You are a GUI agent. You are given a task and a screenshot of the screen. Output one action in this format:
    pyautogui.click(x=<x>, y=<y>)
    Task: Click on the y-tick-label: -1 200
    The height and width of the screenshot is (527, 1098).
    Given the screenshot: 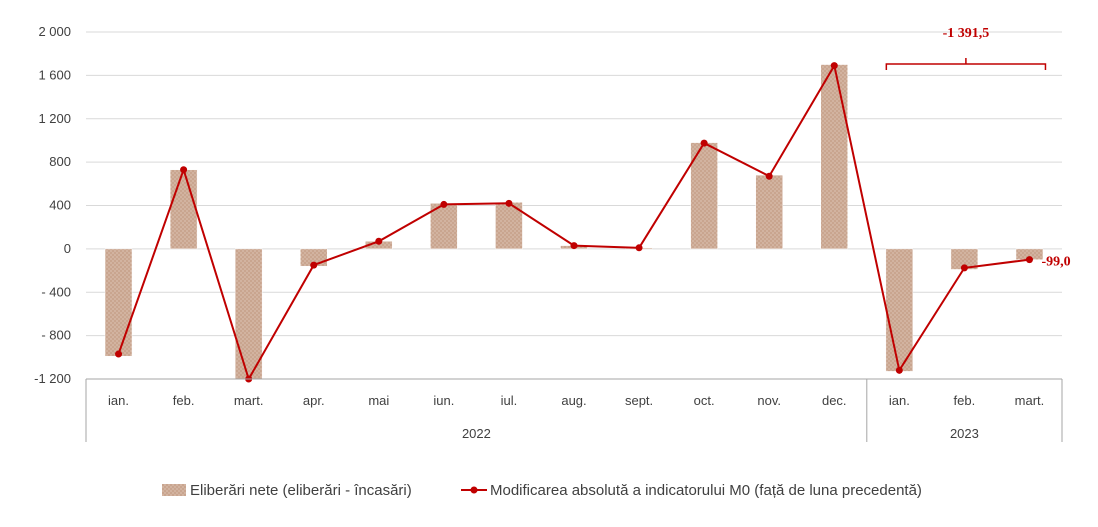 What is the action you would take?
    pyautogui.click(x=52, y=378)
    